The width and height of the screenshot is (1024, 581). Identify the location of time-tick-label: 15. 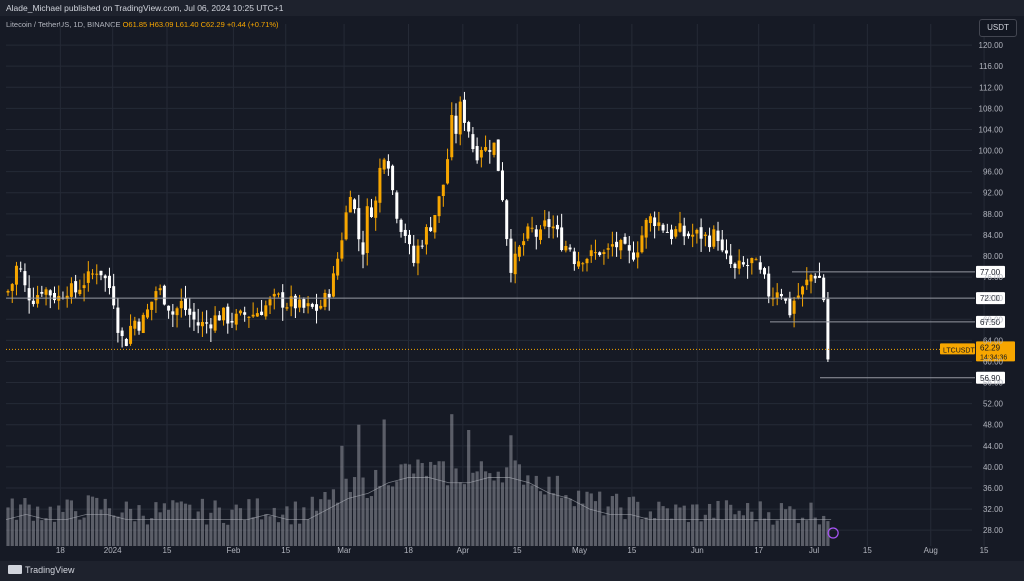
(517, 550).